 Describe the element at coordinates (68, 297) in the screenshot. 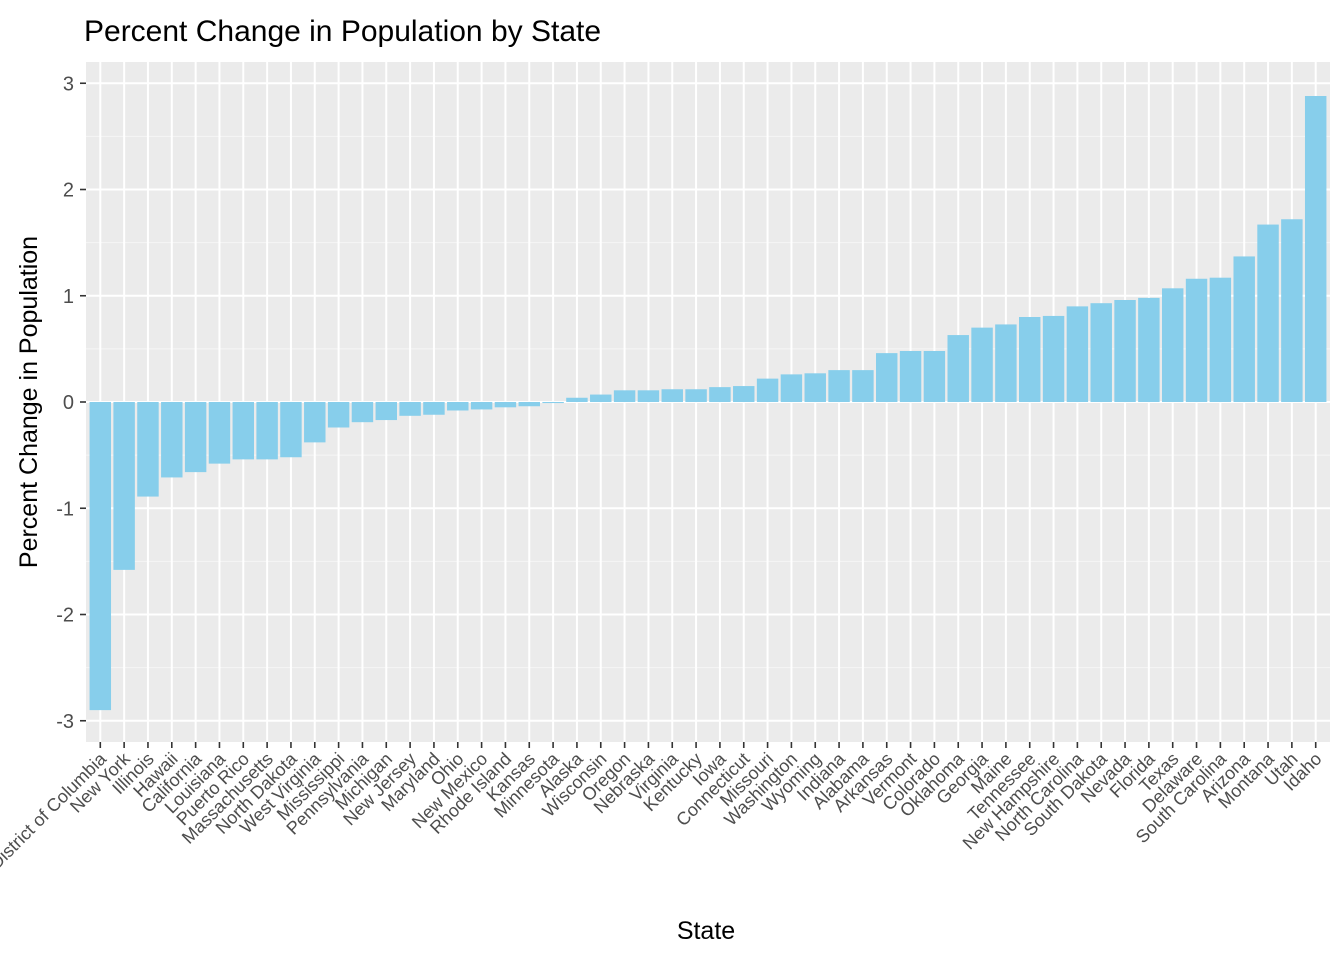

I see `y-tick-label: 1` at that location.